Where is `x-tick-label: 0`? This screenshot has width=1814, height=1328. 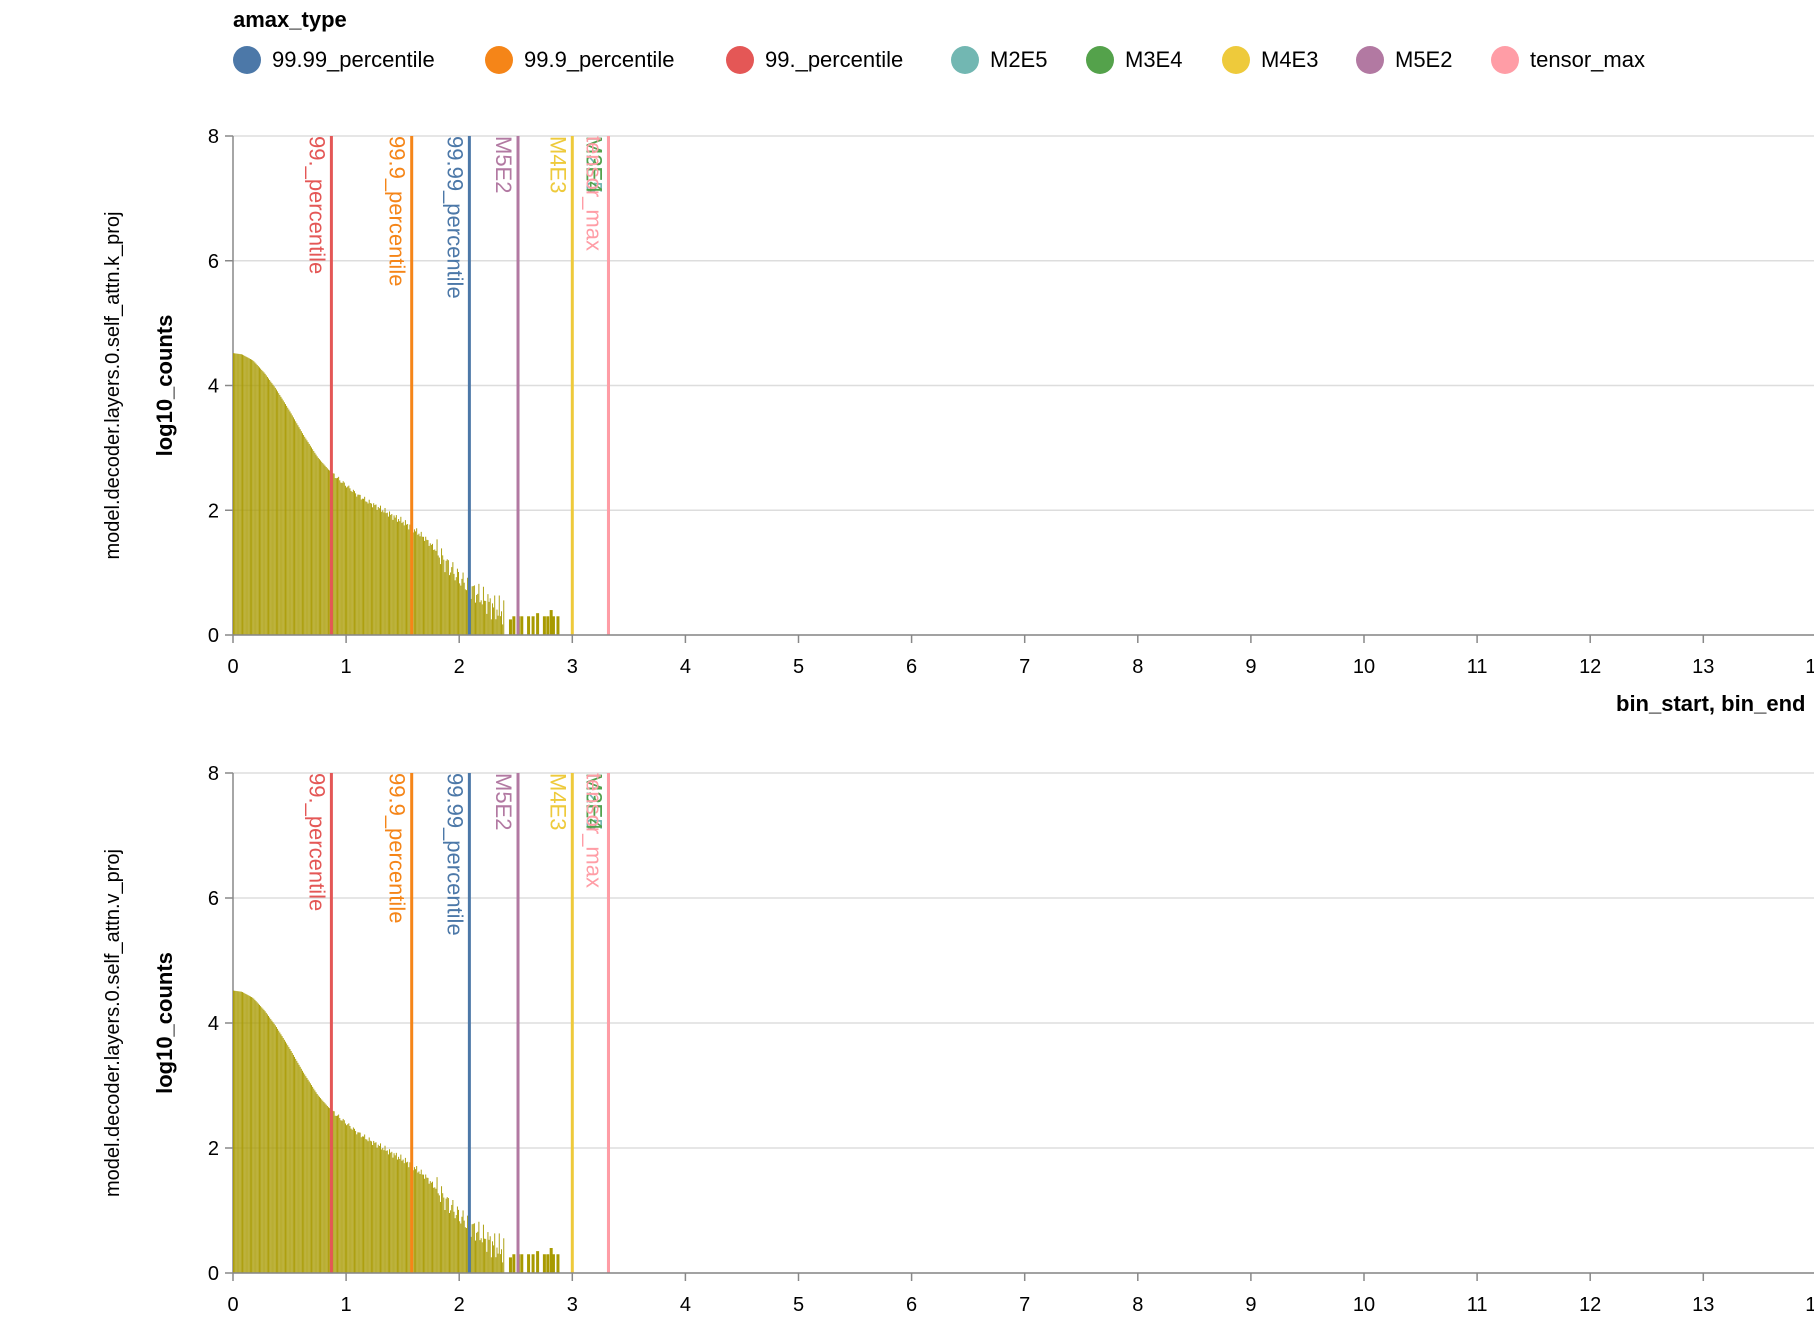
x-tick-label: 0 is located at coordinates (232, 667).